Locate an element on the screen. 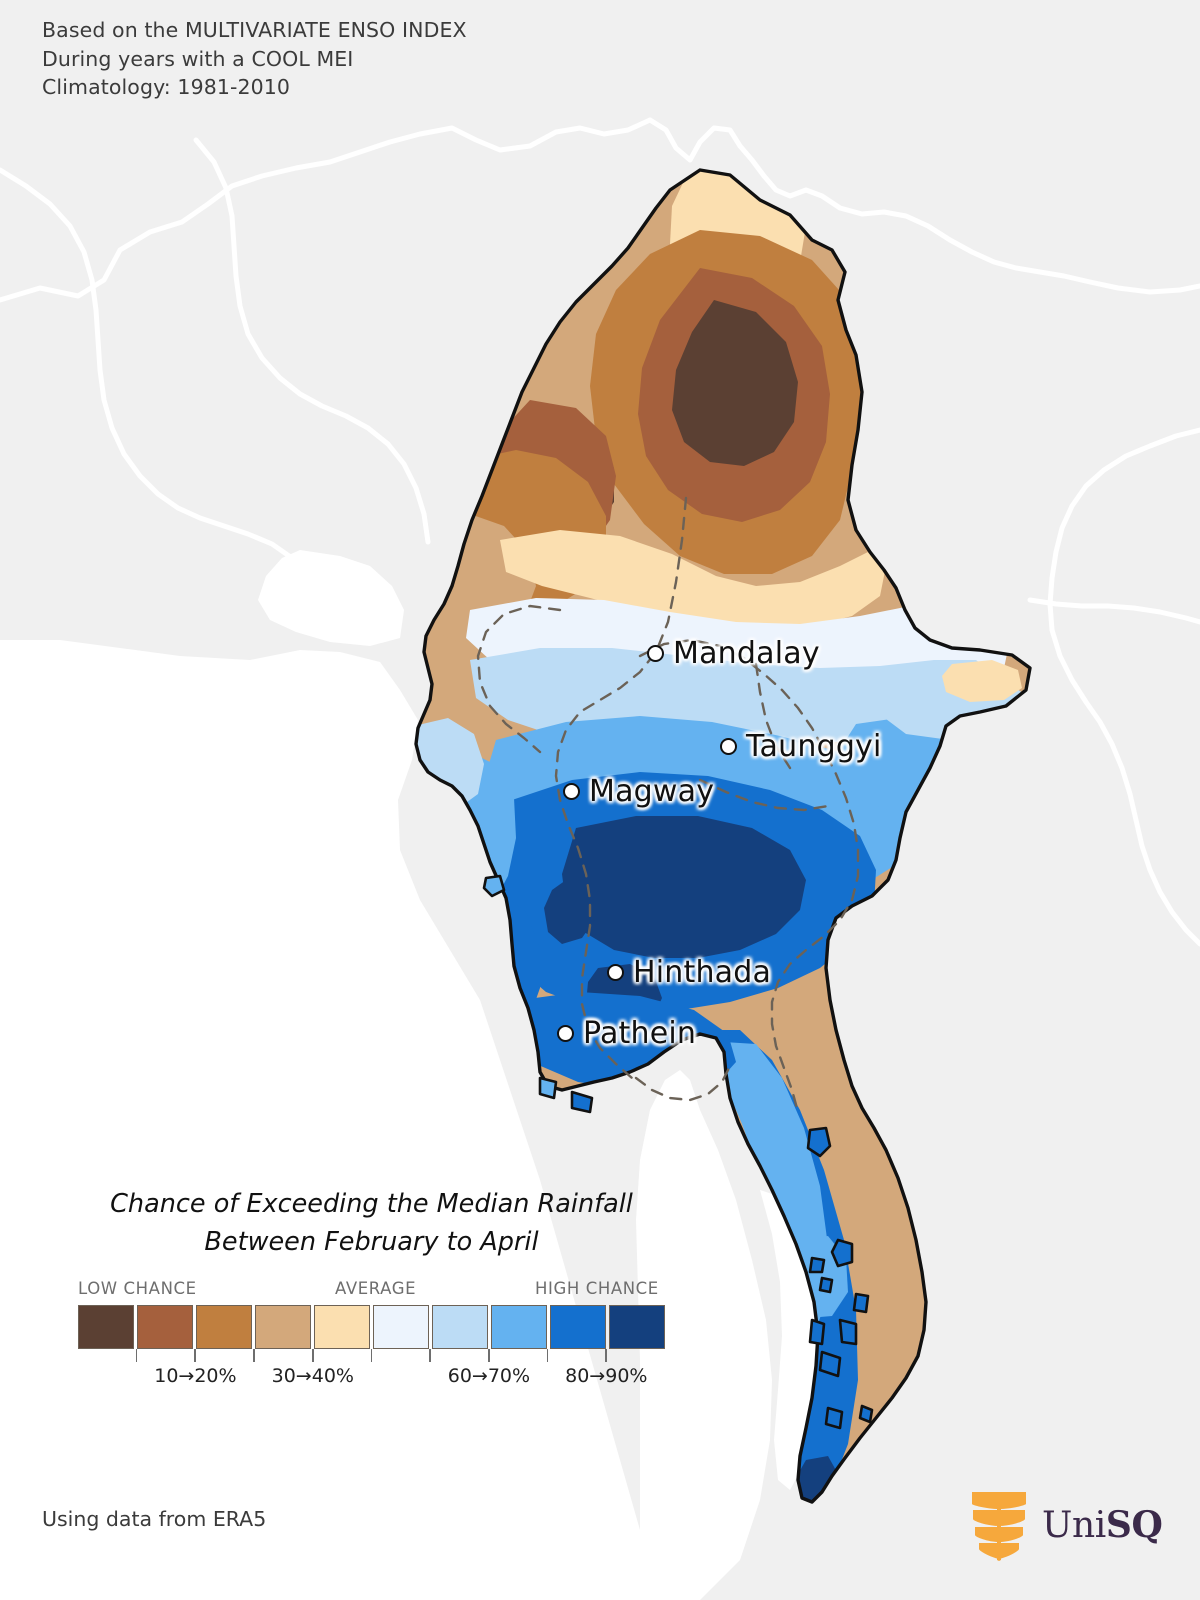 This screenshot has width=1200, height=1600. city-marker-taunggyi: Taunggyi is located at coordinates (801, 746).